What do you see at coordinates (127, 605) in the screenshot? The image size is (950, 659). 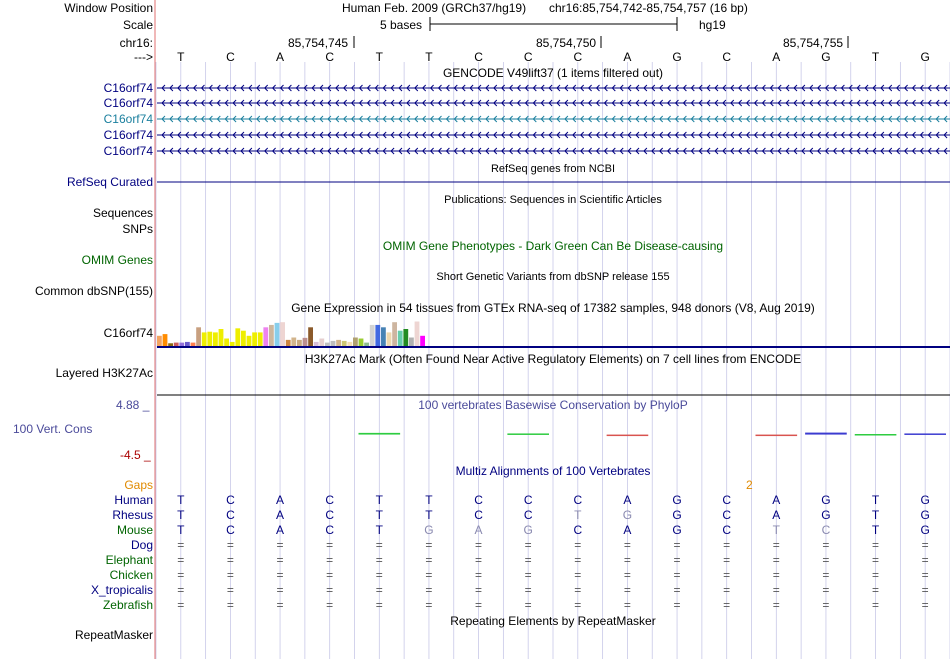 I see `species-label: Zebrafish` at bounding box center [127, 605].